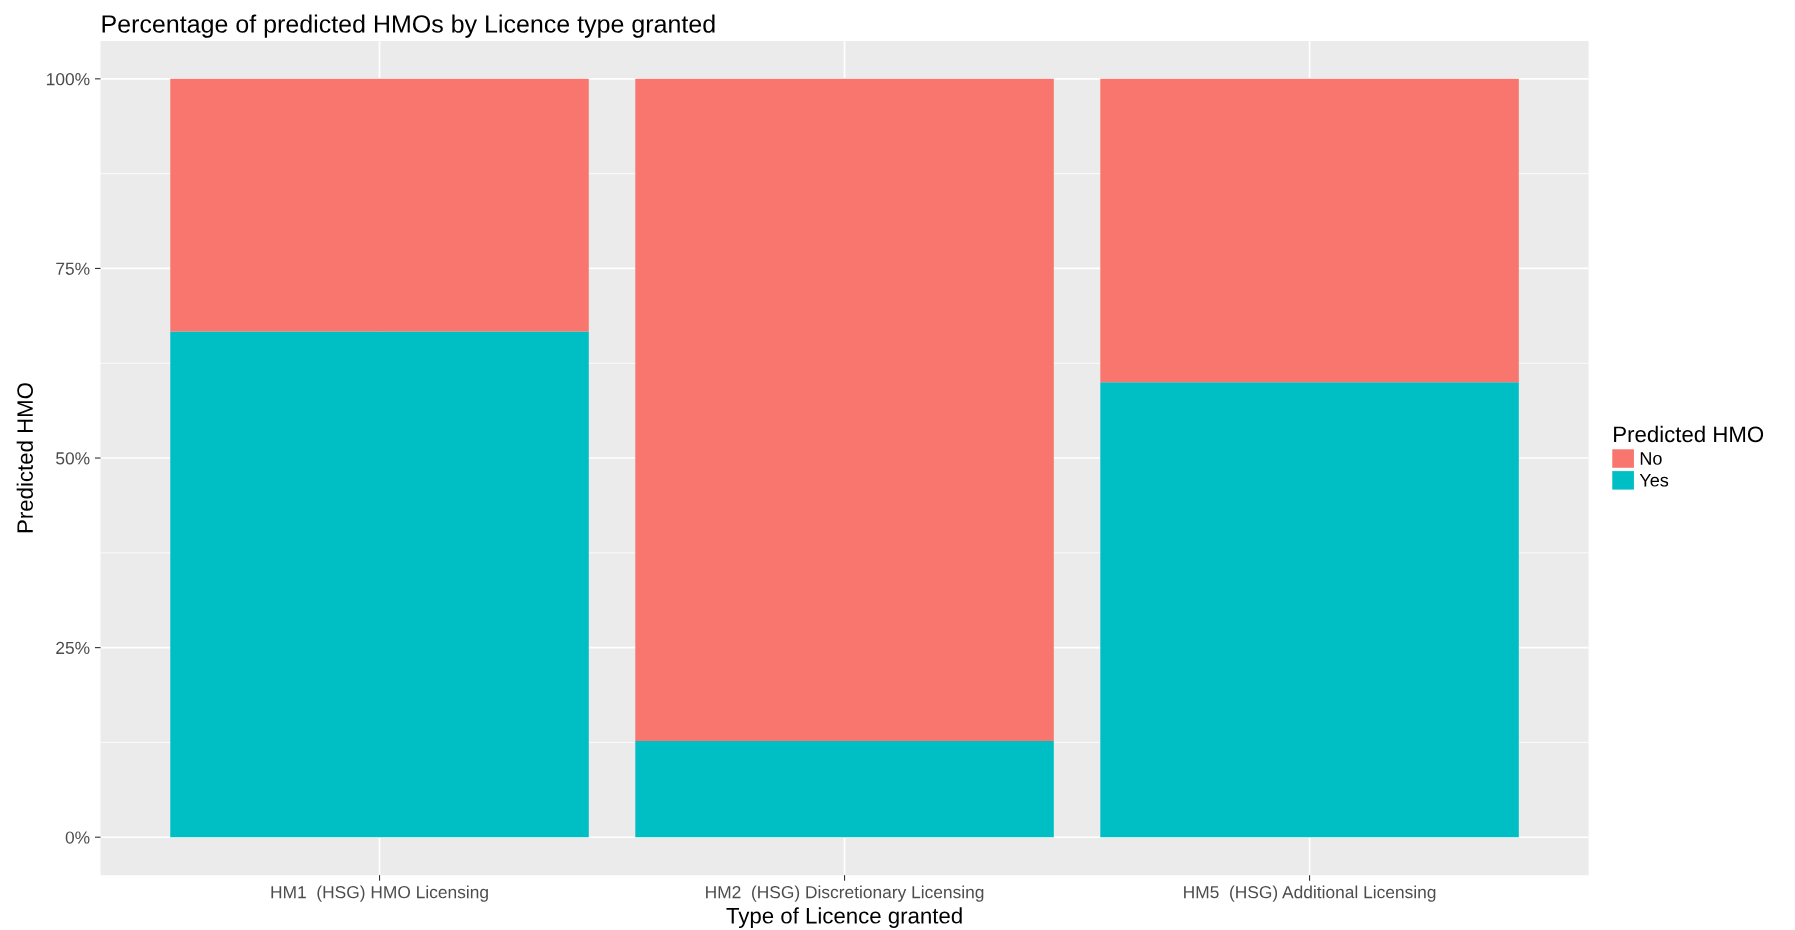 Image resolution: width=1795 pixels, height=930 pixels. What do you see at coordinates (1689, 434) in the screenshot?
I see `legend-title: Predicted HMO` at bounding box center [1689, 434].